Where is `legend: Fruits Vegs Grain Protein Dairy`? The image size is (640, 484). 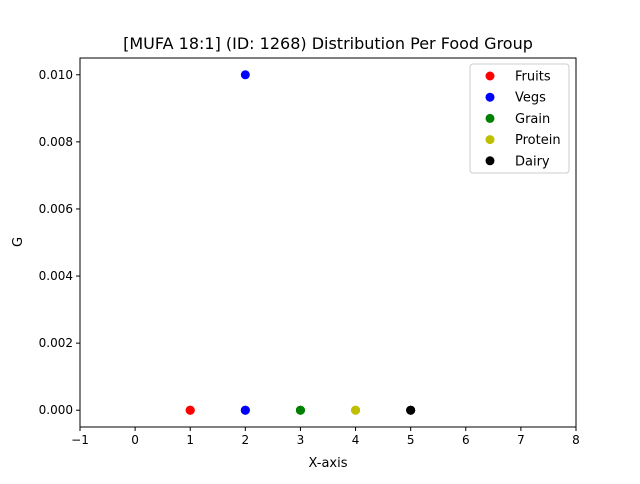
legend: Fruits Vegs Grain Protein Dairy is located at coordinates (519, 118).